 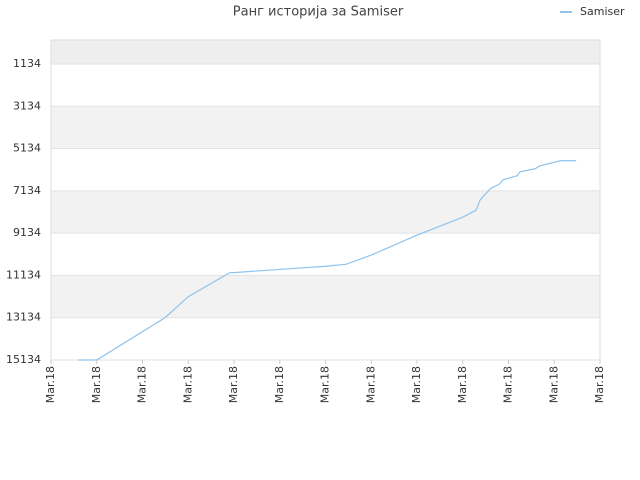 I want to click on chart-title: Ранг историја за Samiser, so click(x=318, y=12).